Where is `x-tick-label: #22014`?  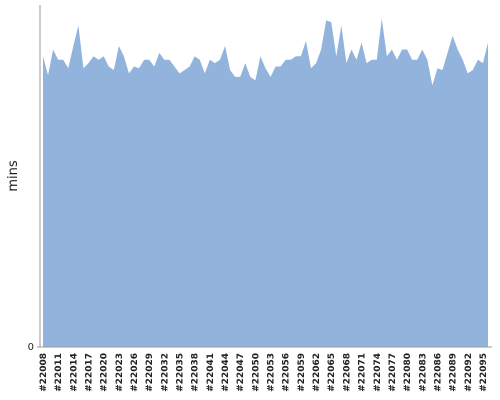
x-tick-label: #22014 is located at coordinates (74, 372).